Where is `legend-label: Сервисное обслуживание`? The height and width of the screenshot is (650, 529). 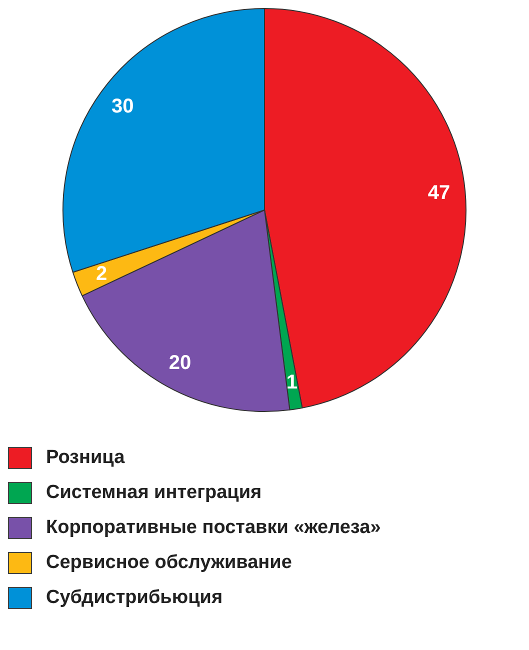
legend-label: Сервисное обслуживание is located at coordinates (169, 563).